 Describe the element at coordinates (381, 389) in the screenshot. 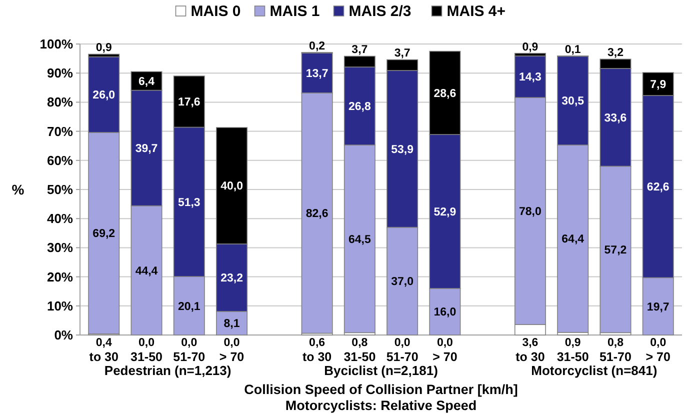

I see `x-axis-title: Collision Speed of Collision Partner [km/h]` at that location.